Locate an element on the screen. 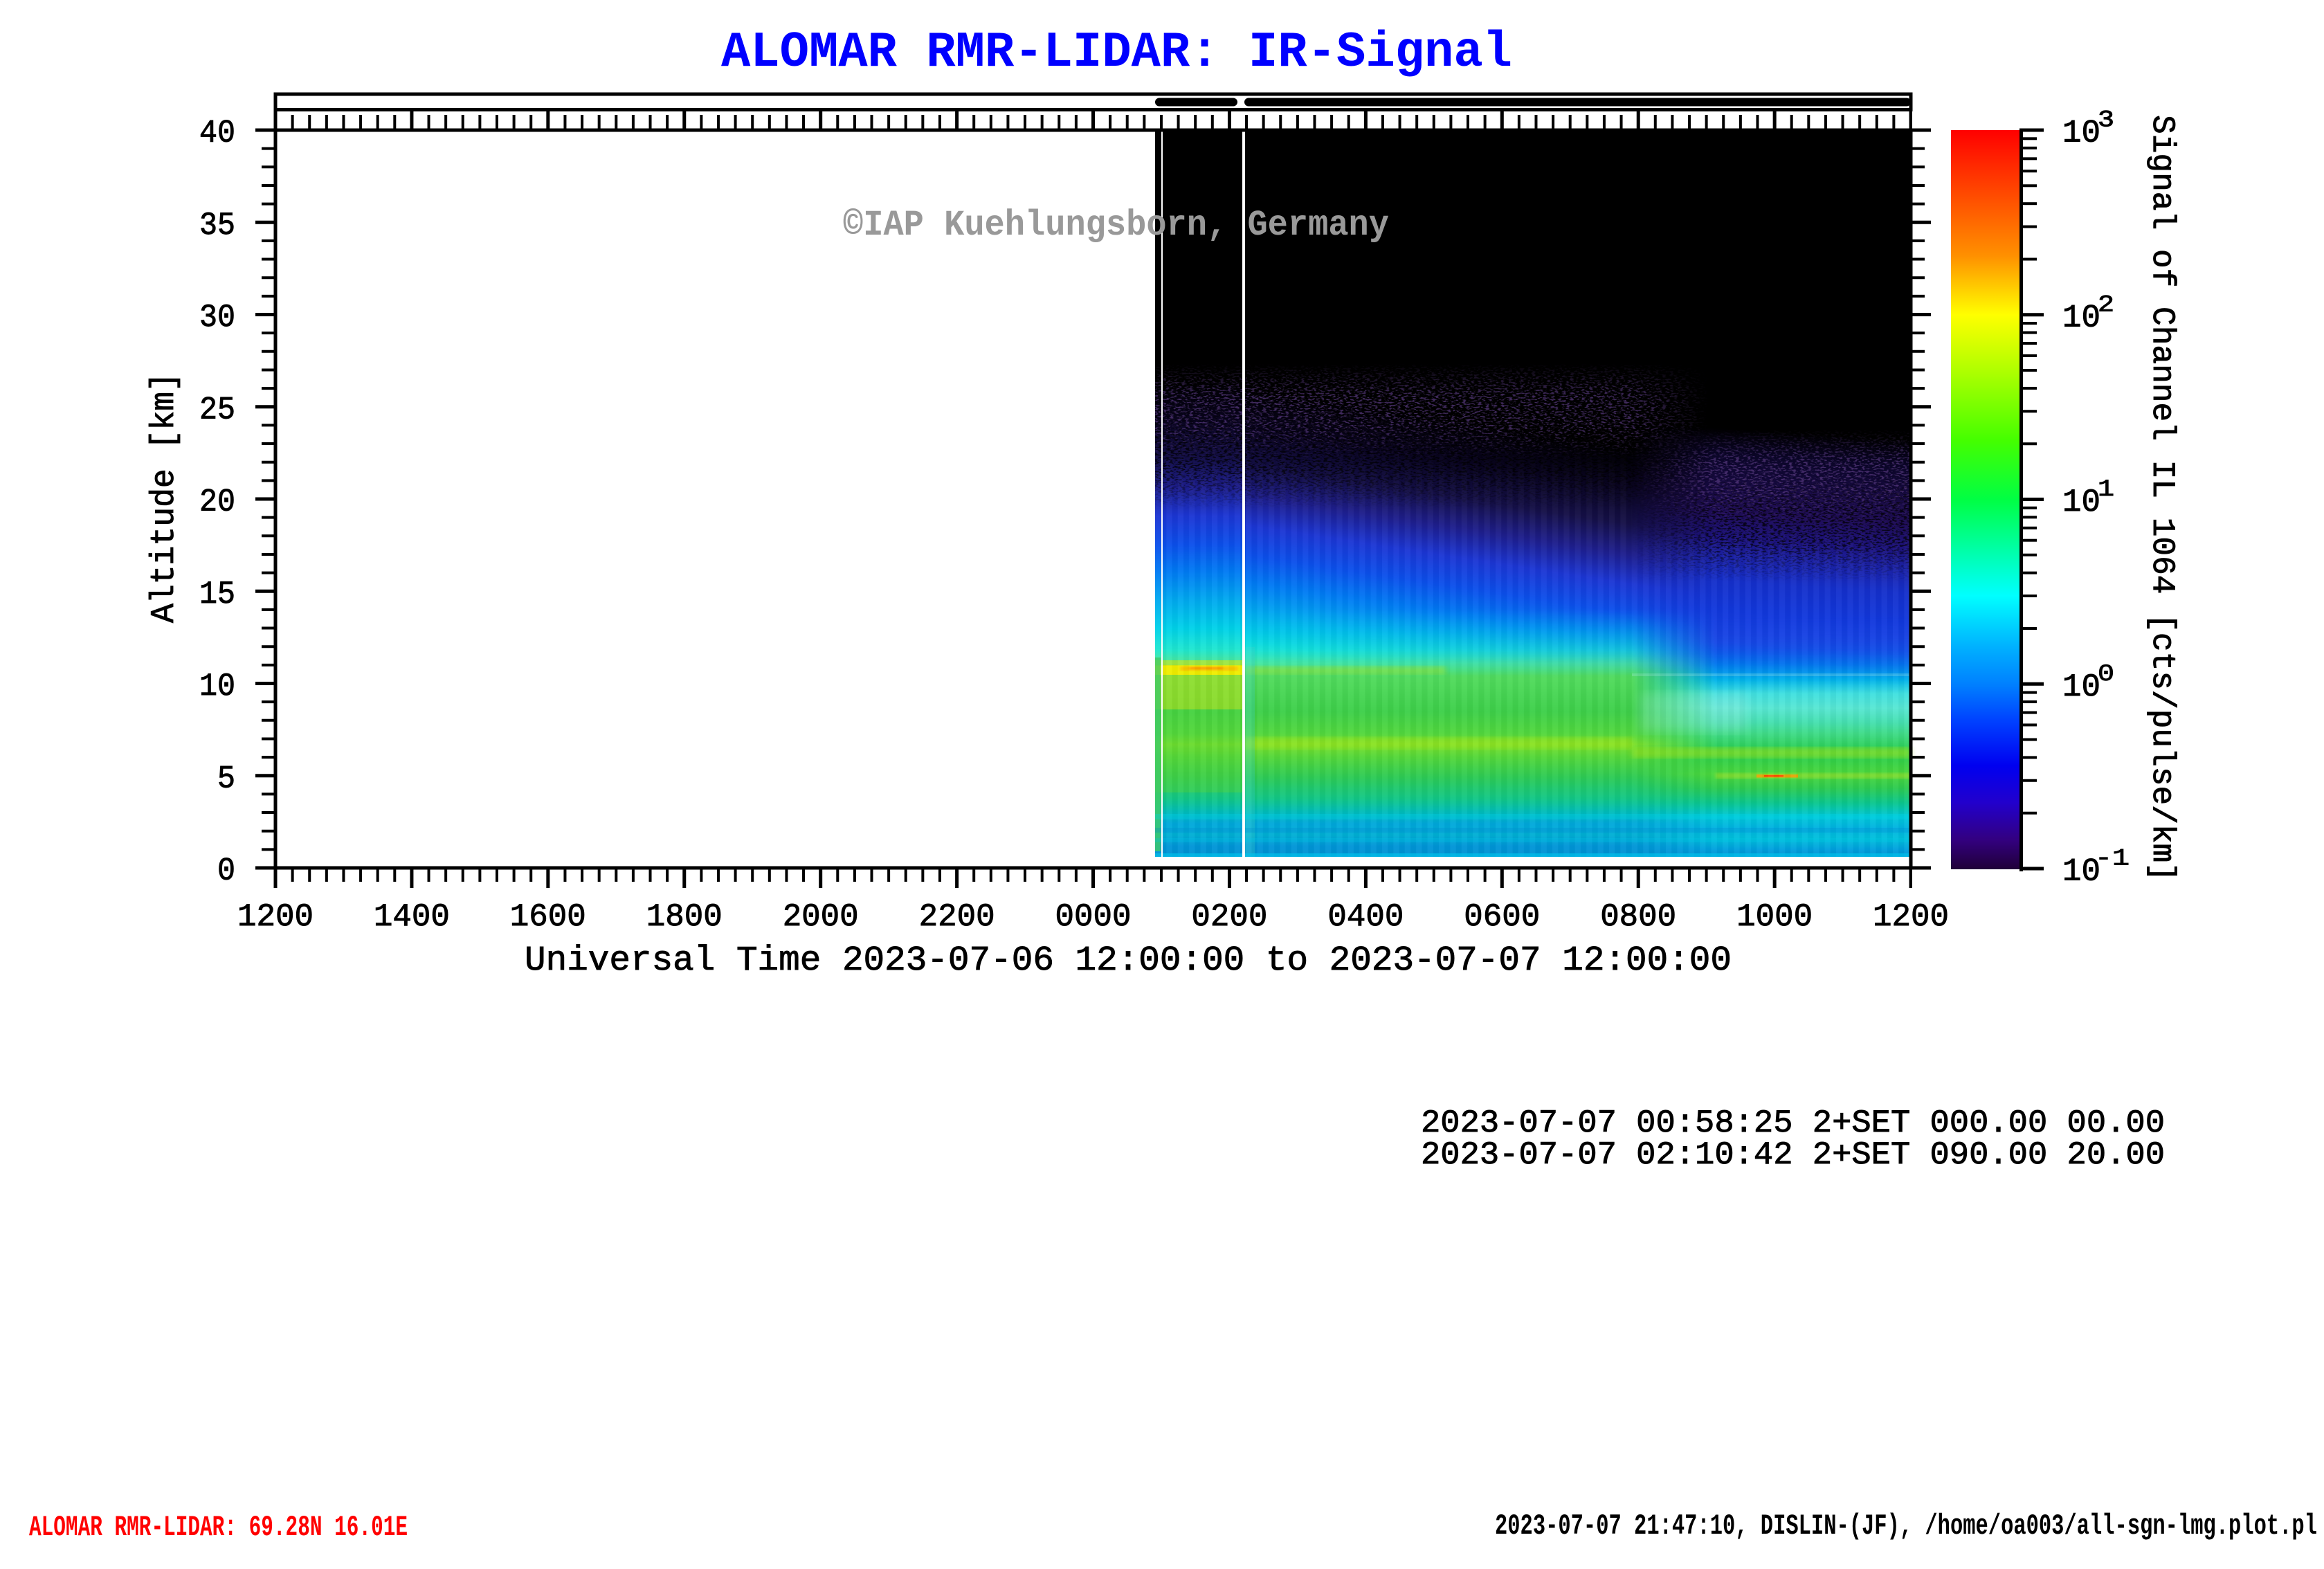  svg-text: 20 is located at coordinates (217, 502).